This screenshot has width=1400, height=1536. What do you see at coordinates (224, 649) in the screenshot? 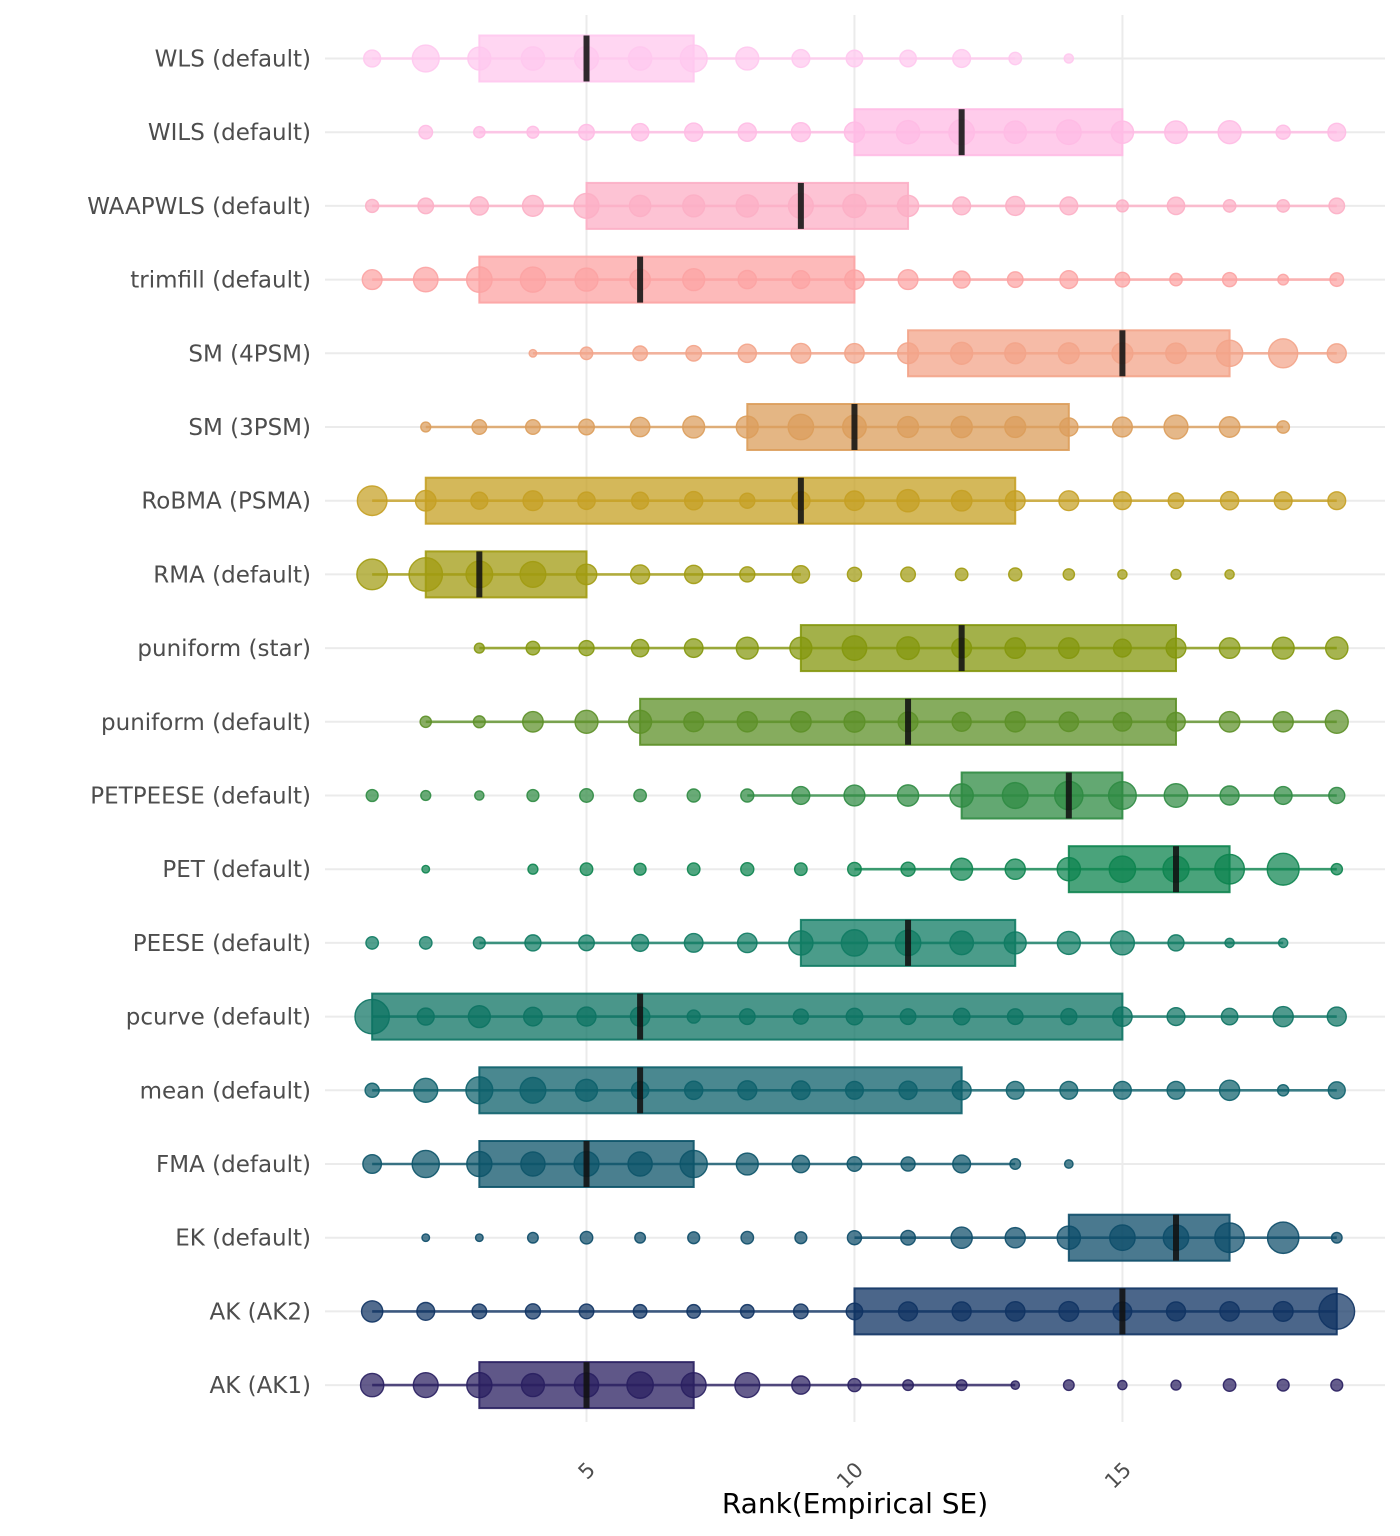
I see `y-tick-label: puniform (star)` at bounding box center [224, 649].